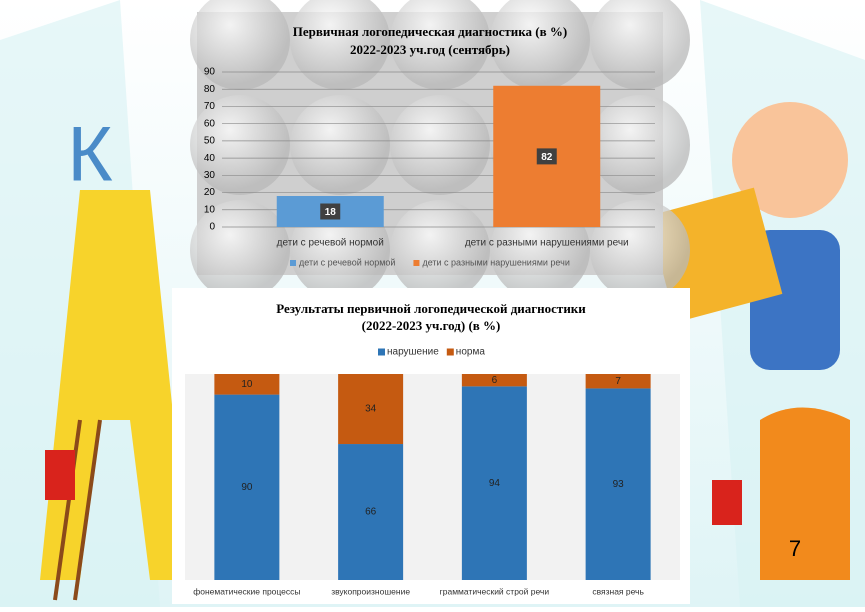 The width and height of the screenshot is (865, 612). I want to click on x-tick-label: звукопроизношение, so click(370, 591).